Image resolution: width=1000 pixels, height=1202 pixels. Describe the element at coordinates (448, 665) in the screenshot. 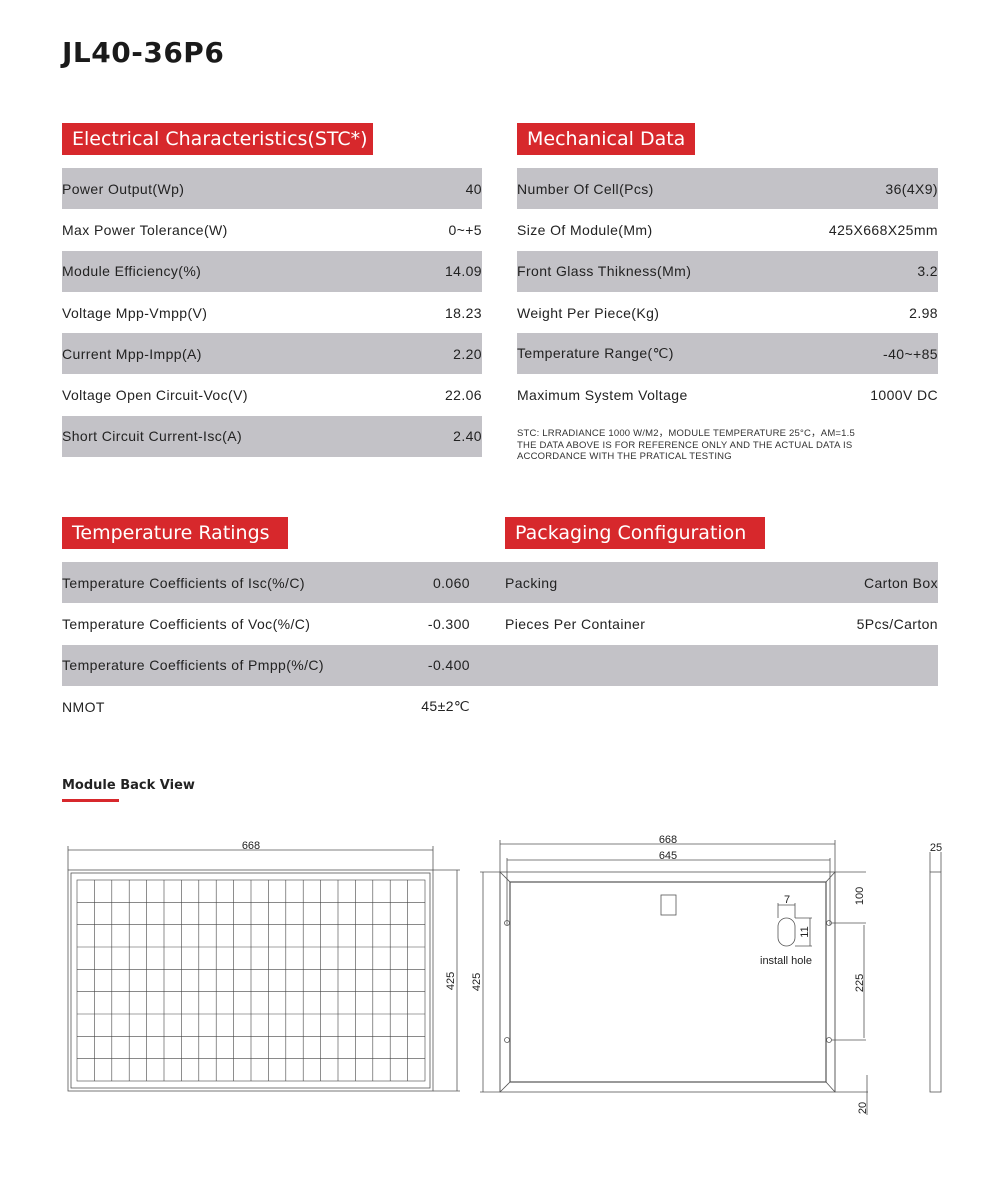

I see `row-value: -0.400` at that location.